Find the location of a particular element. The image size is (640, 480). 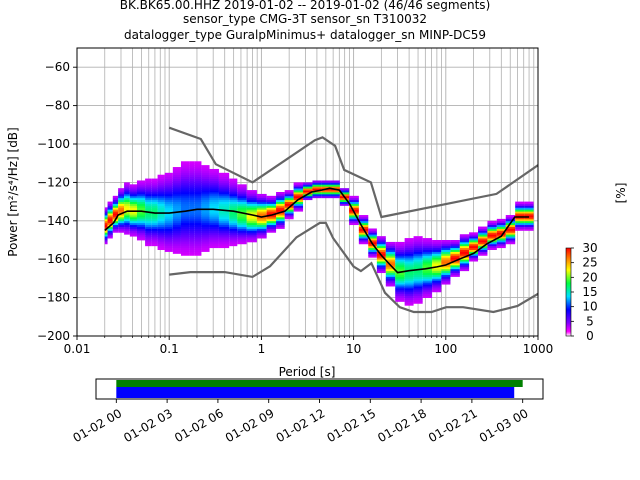

y-tick-label: −60 is located at coordinates (57, 67).